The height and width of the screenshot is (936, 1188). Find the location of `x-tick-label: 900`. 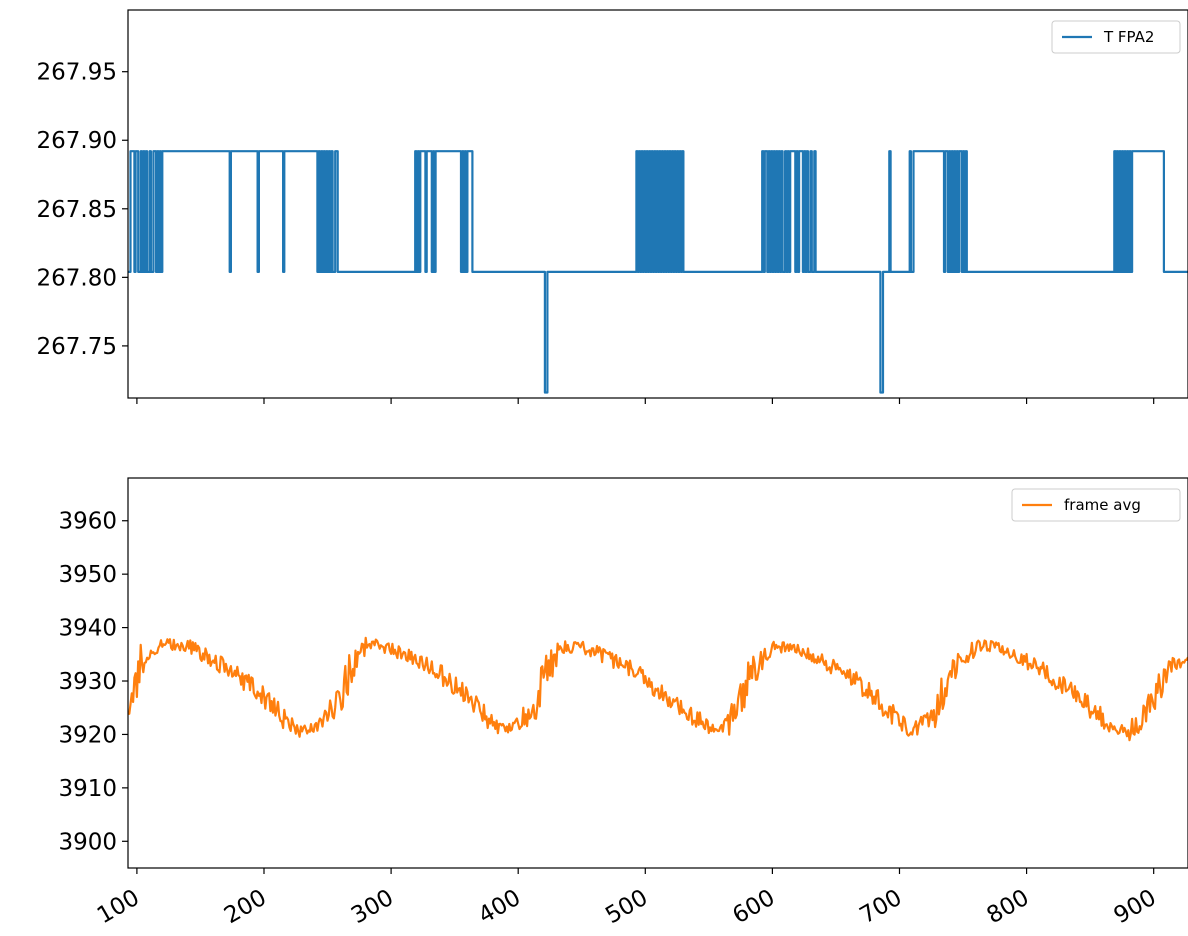

x-tick-label: 900 is located at coordinates (1135, 907).